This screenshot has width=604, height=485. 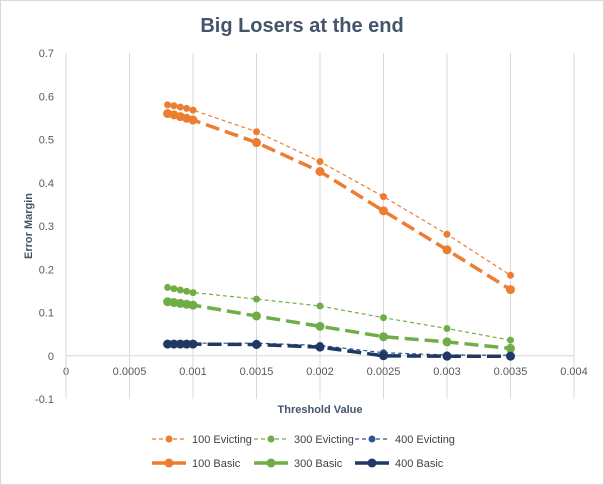 What do you see at coordinates (419, 464) in the screenshot?
I see `legend-label-400-basic: 400 Basic` at bounding box center [419, 464].